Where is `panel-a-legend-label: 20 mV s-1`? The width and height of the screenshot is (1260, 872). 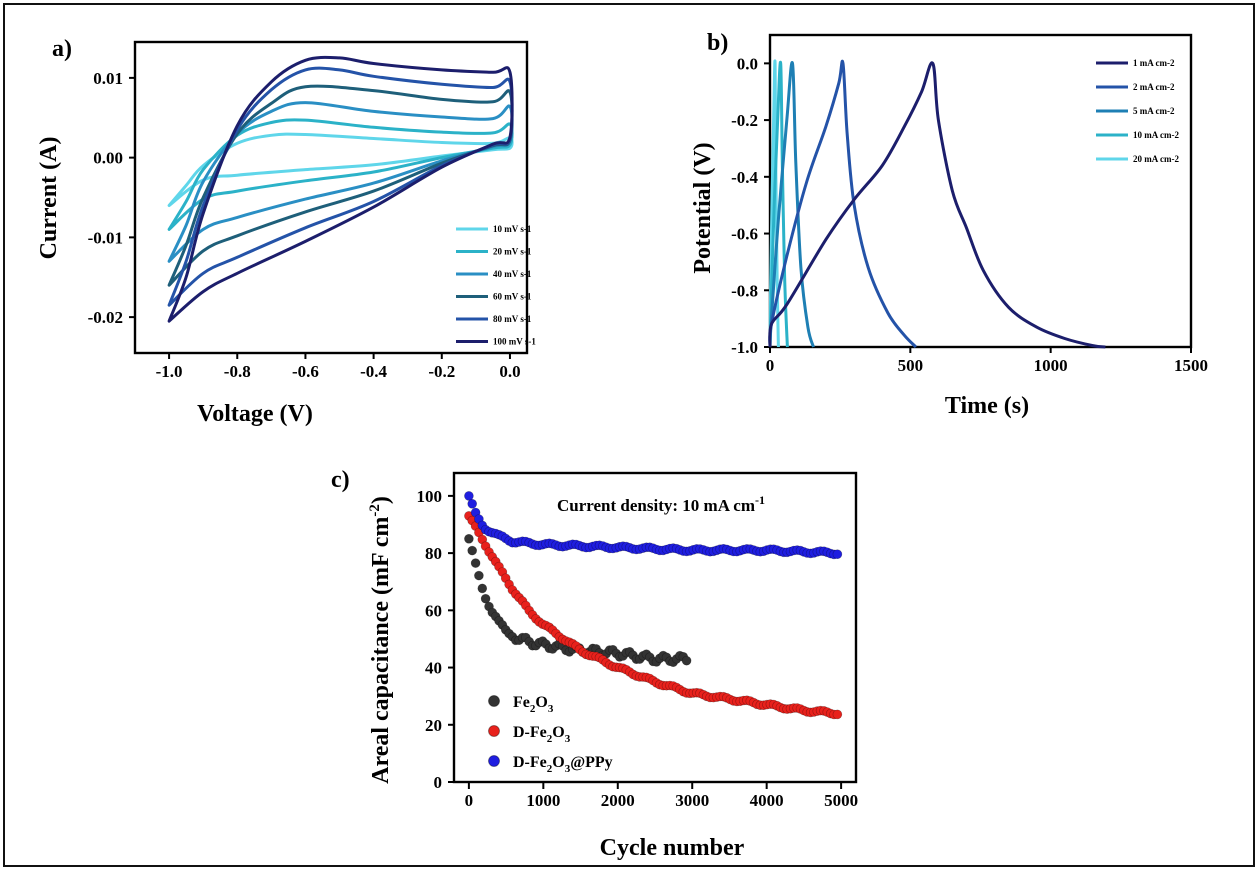
panel-a-legend-label: 20 mV s-1 is located at coordinates (512, 252).